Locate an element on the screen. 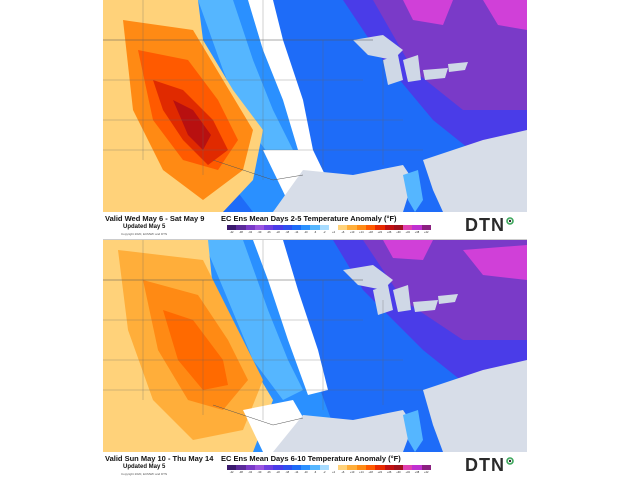 This screenshot has height=480, width=640. color-scale-label: +22 is located at coordinates (380, 232).